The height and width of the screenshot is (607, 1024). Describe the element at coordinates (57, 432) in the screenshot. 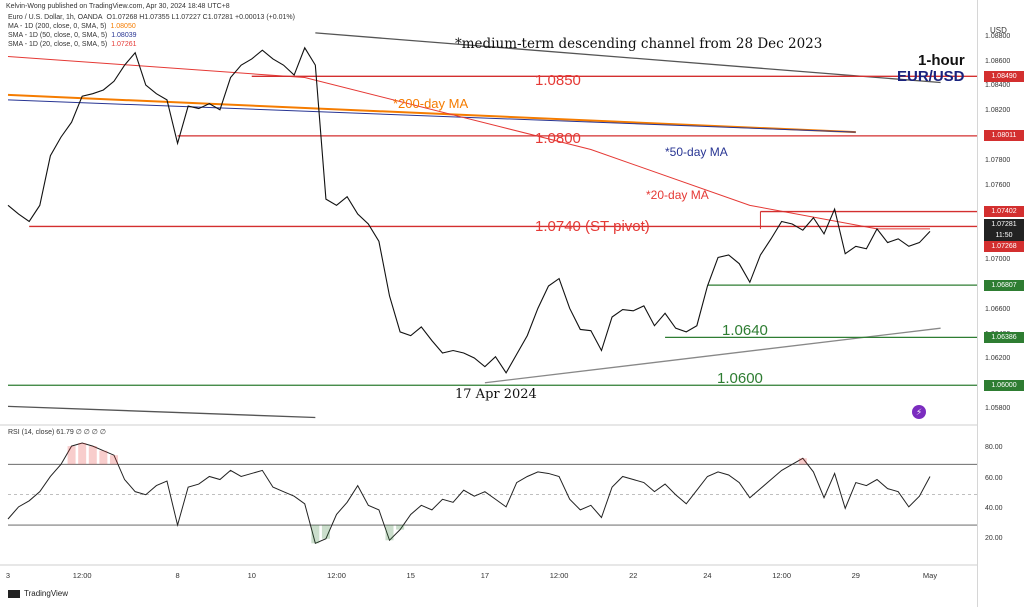

I see `rsi-header: RSI (14, close) 61.79 ∅ ∅ ∅ ∅` at that location.